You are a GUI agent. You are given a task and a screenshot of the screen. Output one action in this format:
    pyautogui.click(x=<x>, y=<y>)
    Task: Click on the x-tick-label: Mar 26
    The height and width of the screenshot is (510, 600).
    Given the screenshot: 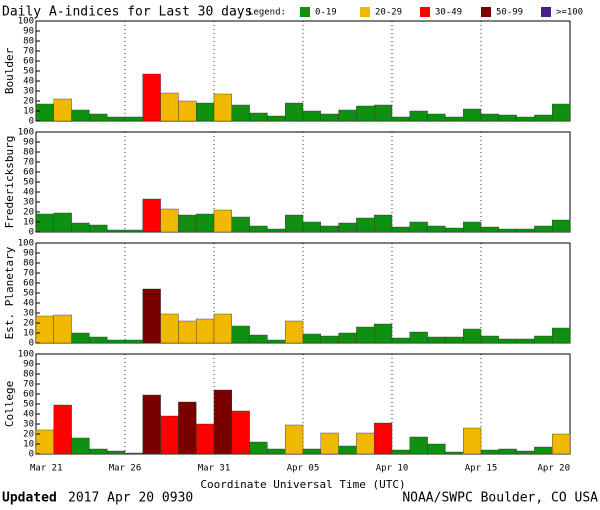 What is the action you would take?
    pyautogui.click(x=125, y=469)
    